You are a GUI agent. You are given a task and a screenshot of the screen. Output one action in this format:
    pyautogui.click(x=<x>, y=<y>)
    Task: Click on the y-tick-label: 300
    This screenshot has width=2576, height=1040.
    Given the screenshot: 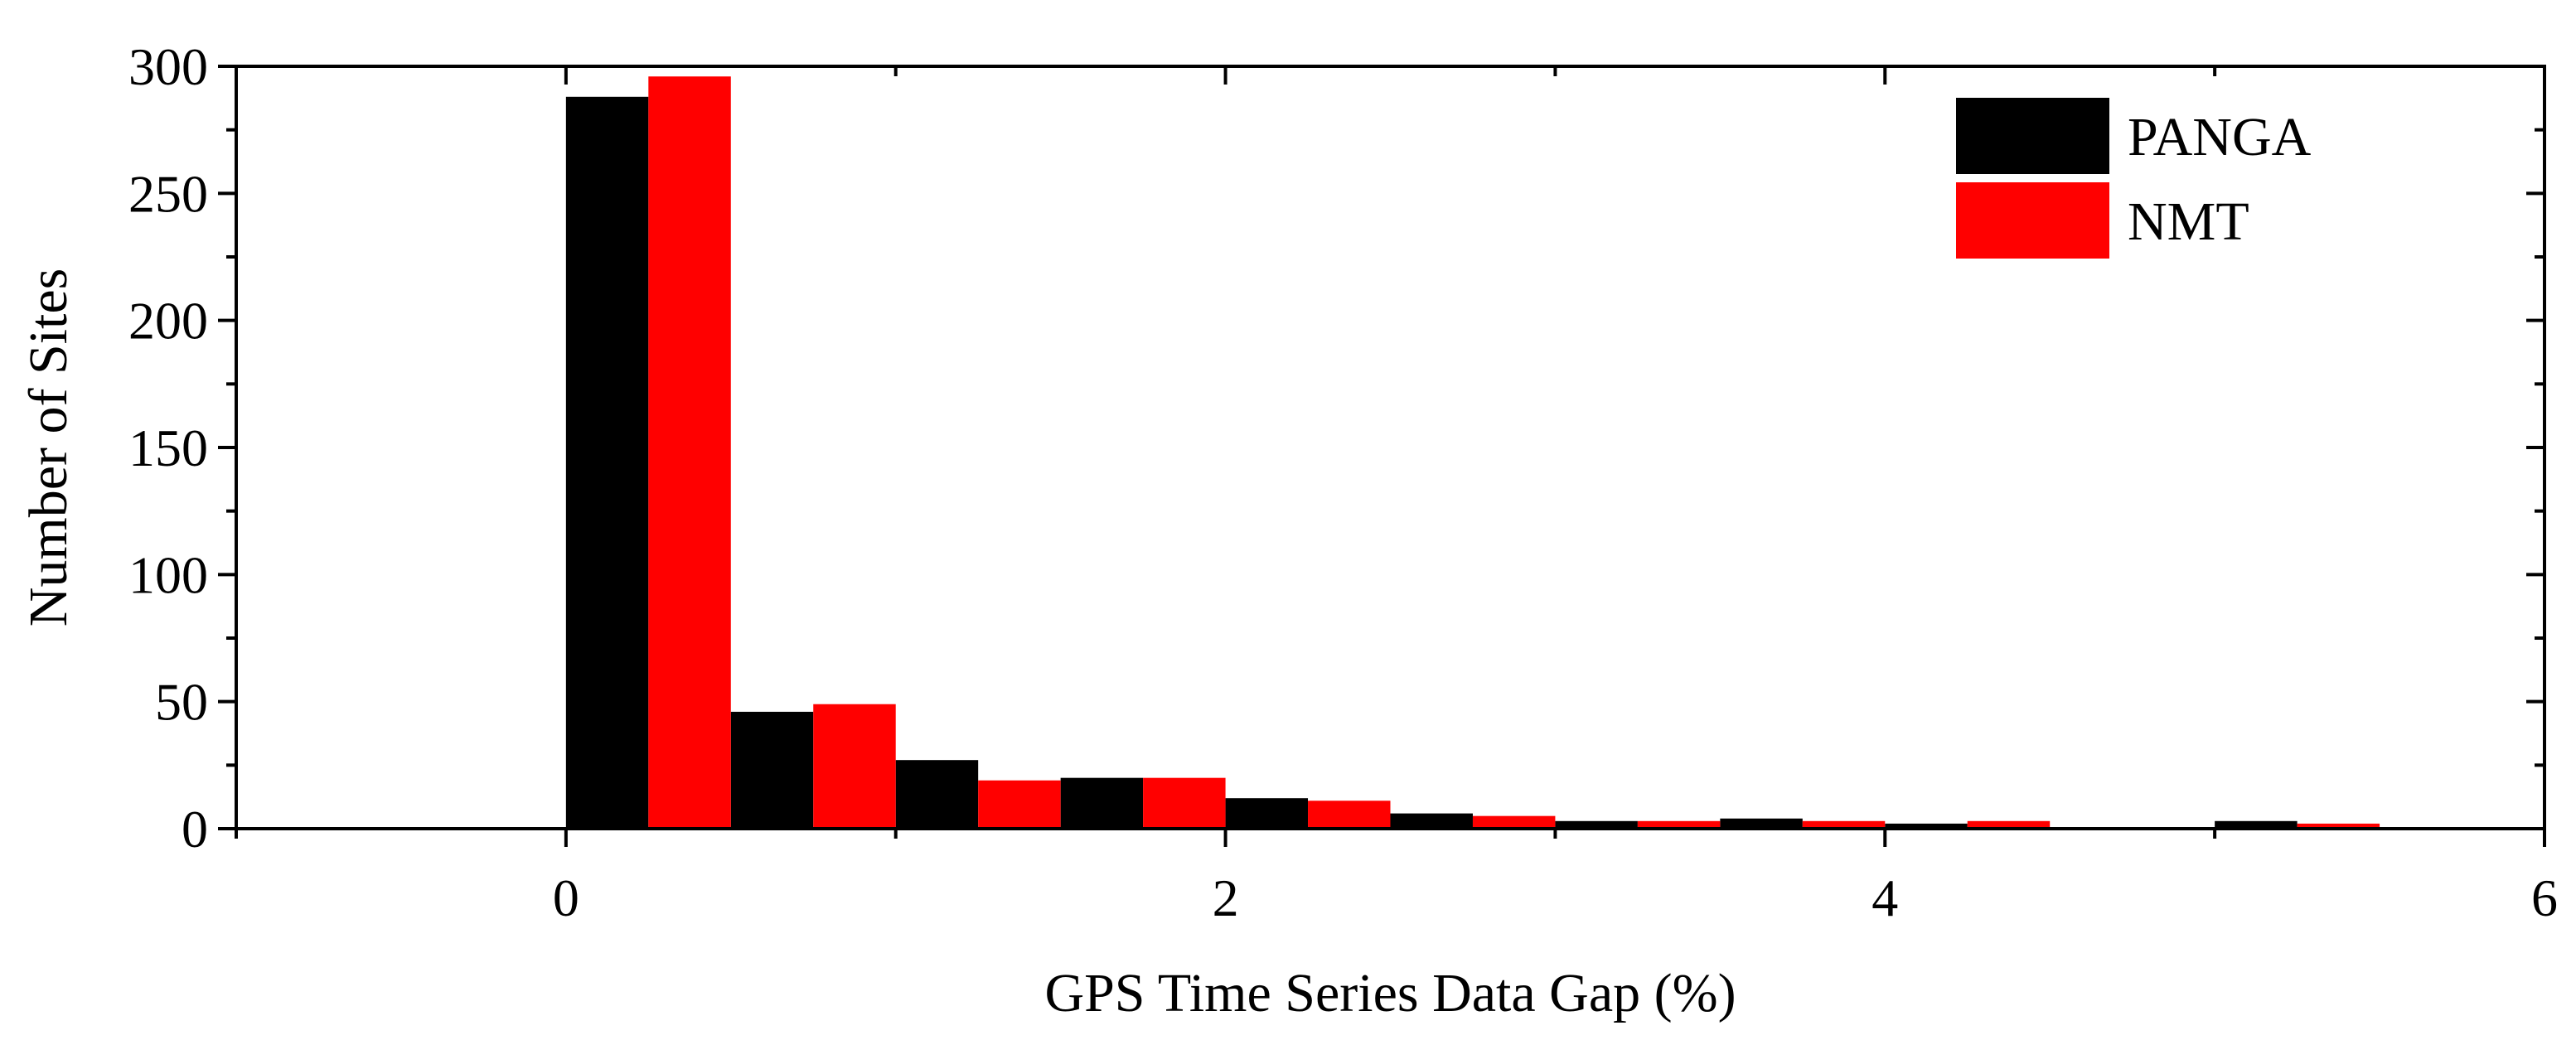 What is the action you would take?
    pyautogui.click(x=168, y=66)
    